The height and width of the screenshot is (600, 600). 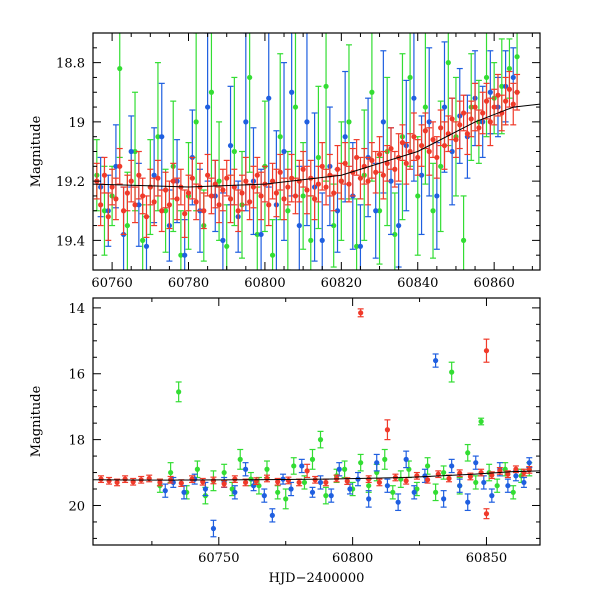 I want to click on top-xtick-label: 60780, so click(x=188, y=283).